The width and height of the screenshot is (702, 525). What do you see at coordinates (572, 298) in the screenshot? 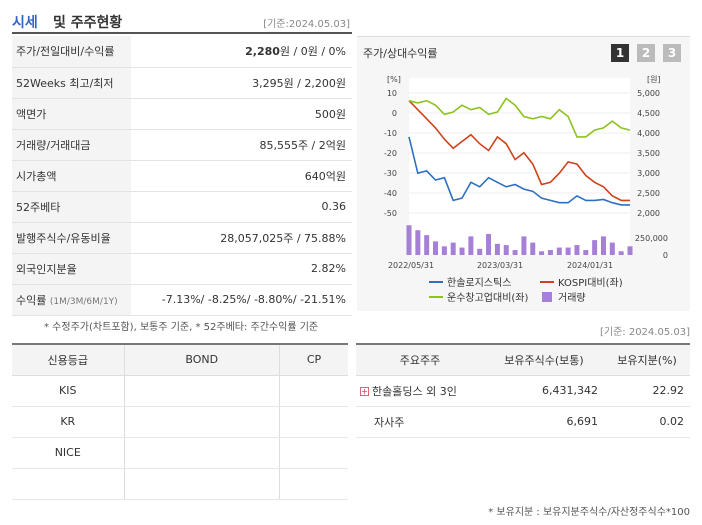
I see `legend-label: 거래량` at bounding box center [572, 298].